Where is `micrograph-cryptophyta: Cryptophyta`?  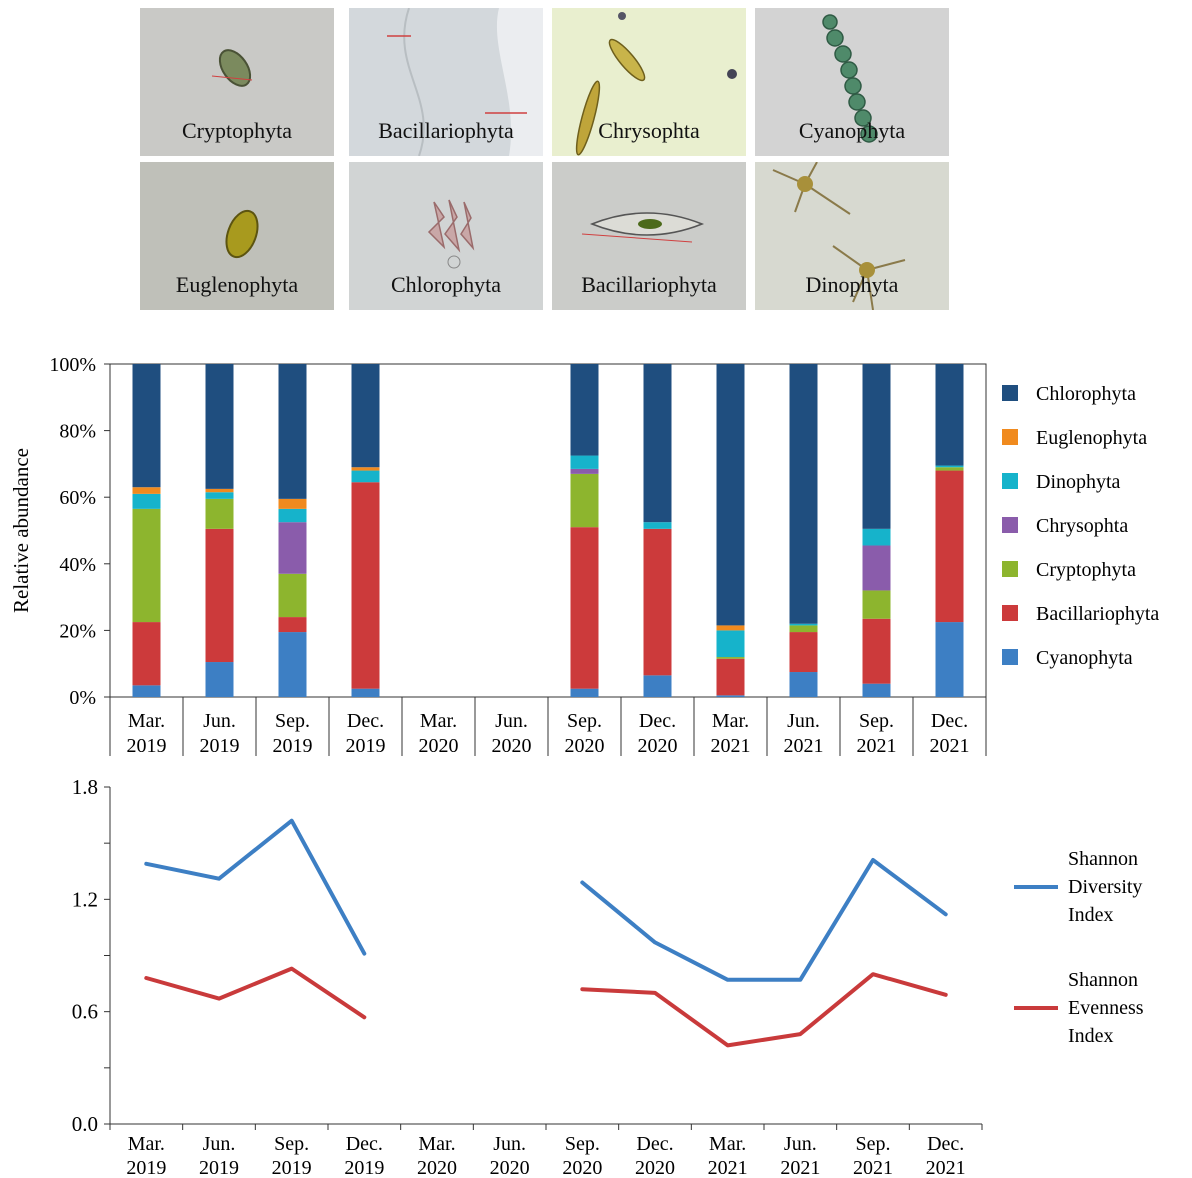 micrograph-cryptophyta: Cryptophyta is located at coordinates (237, 82).